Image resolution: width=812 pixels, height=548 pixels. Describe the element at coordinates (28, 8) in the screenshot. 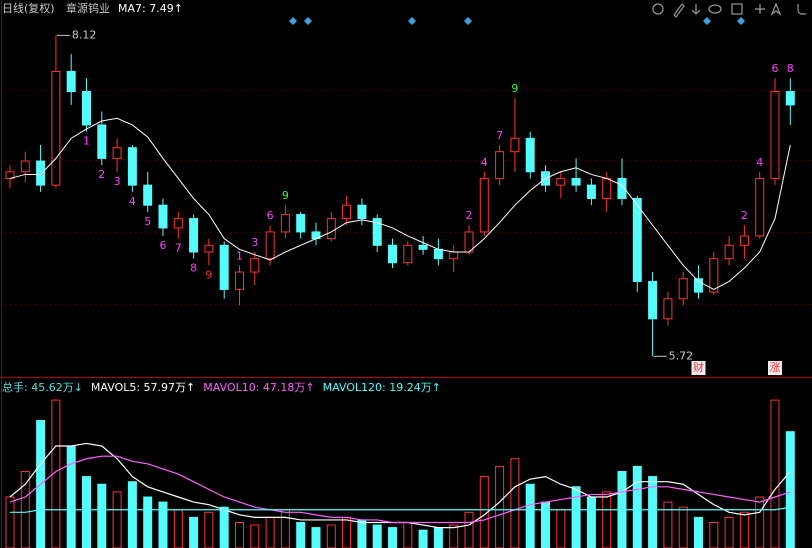

I see `period-label: 日线(复权)` at that location.